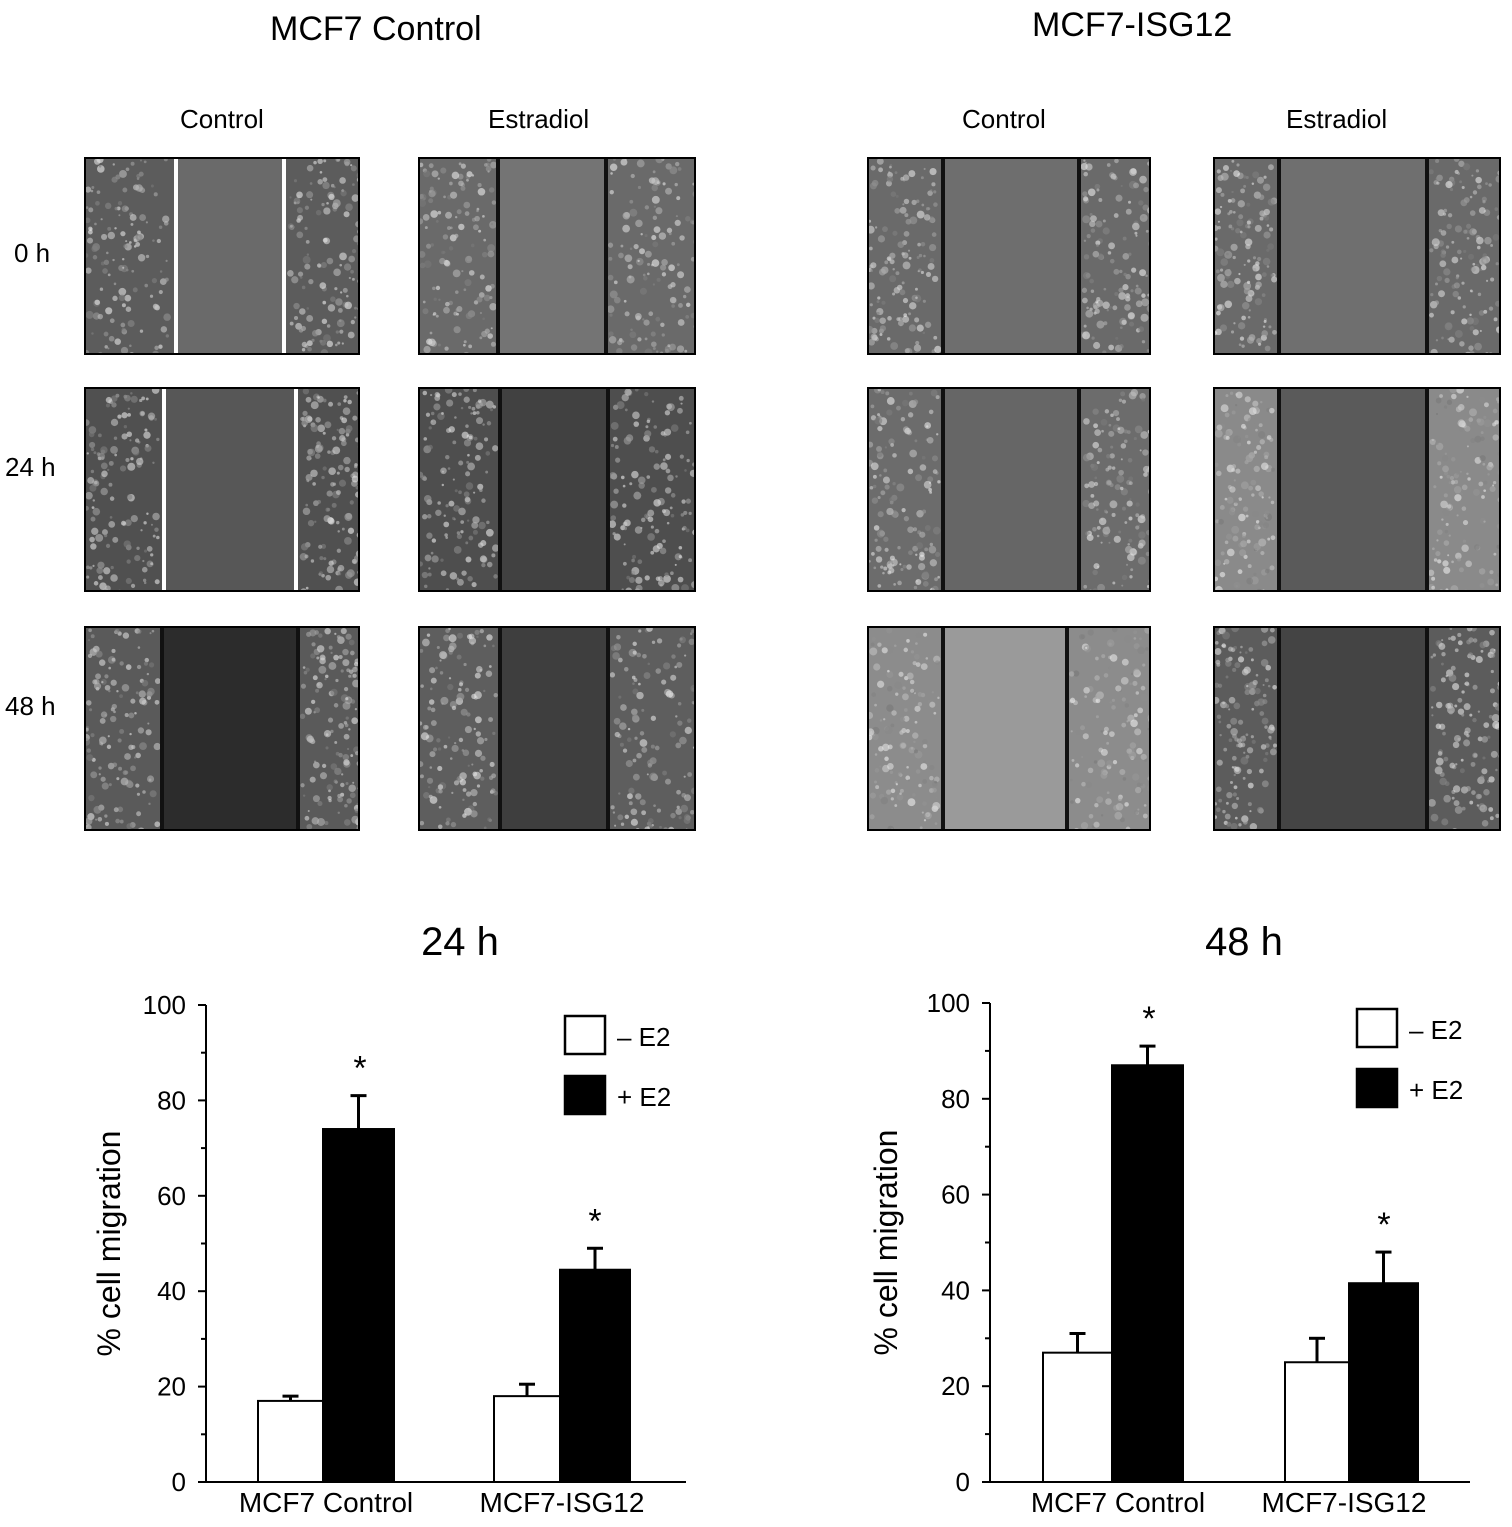 The width and height of the screenshot is (1512, 1527). Describe the element at coordinates (30, 706) in the screenshot. I see `row-heading-48h: 48 h` at that location.